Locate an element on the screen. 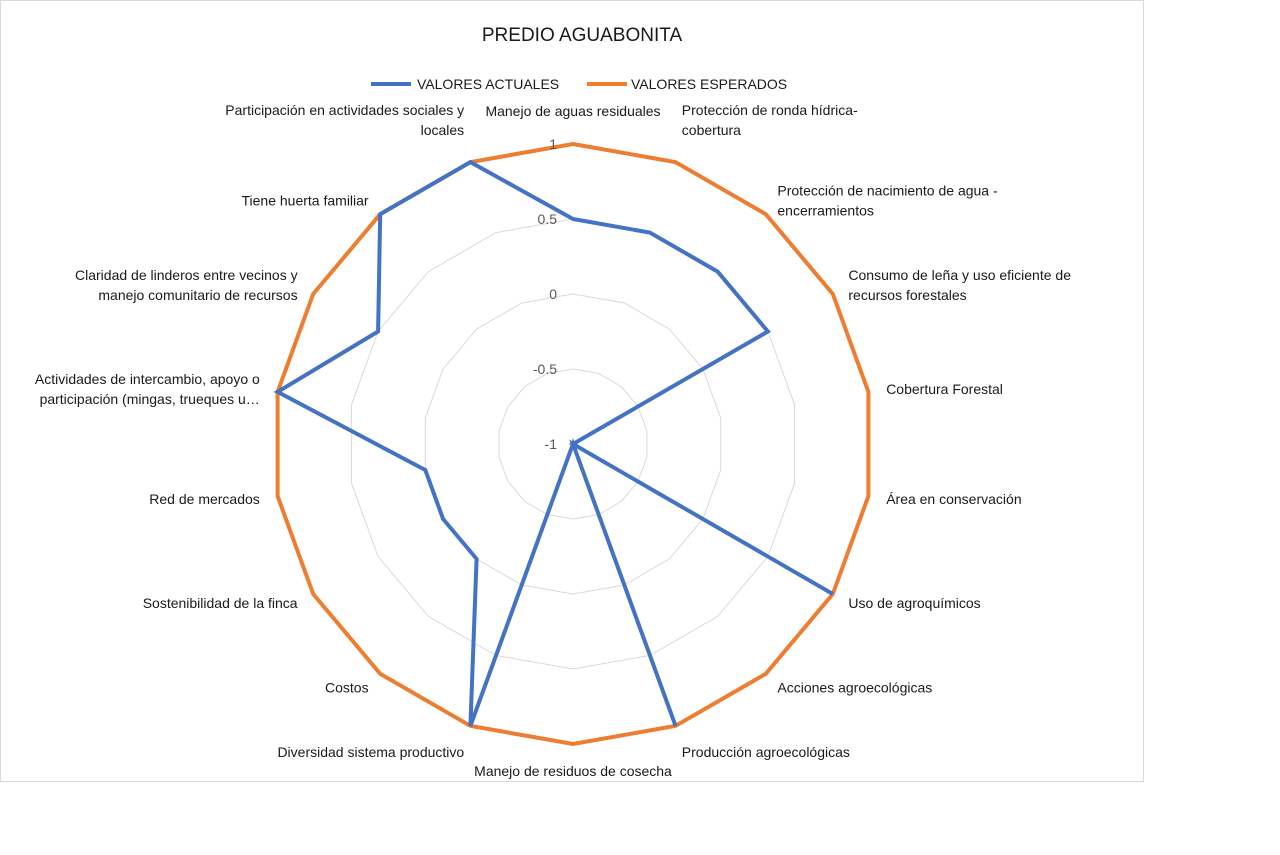 Image resolution: width=1280 pixels, height=855 pixels. axis-tick-label: 0.5 is located at coordinates (548, 219).